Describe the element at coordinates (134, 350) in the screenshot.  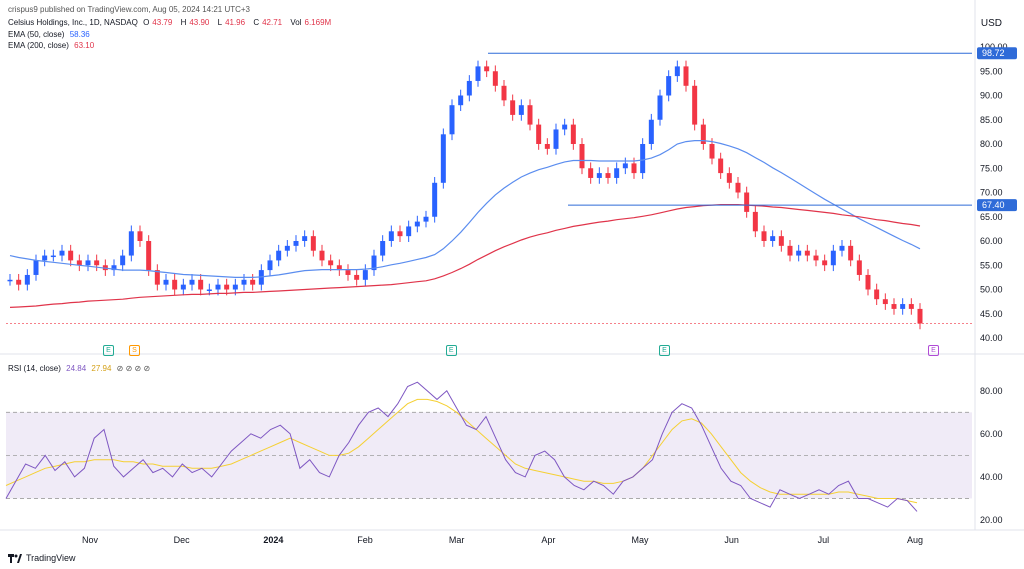
I see `event-badge: S` at that location.